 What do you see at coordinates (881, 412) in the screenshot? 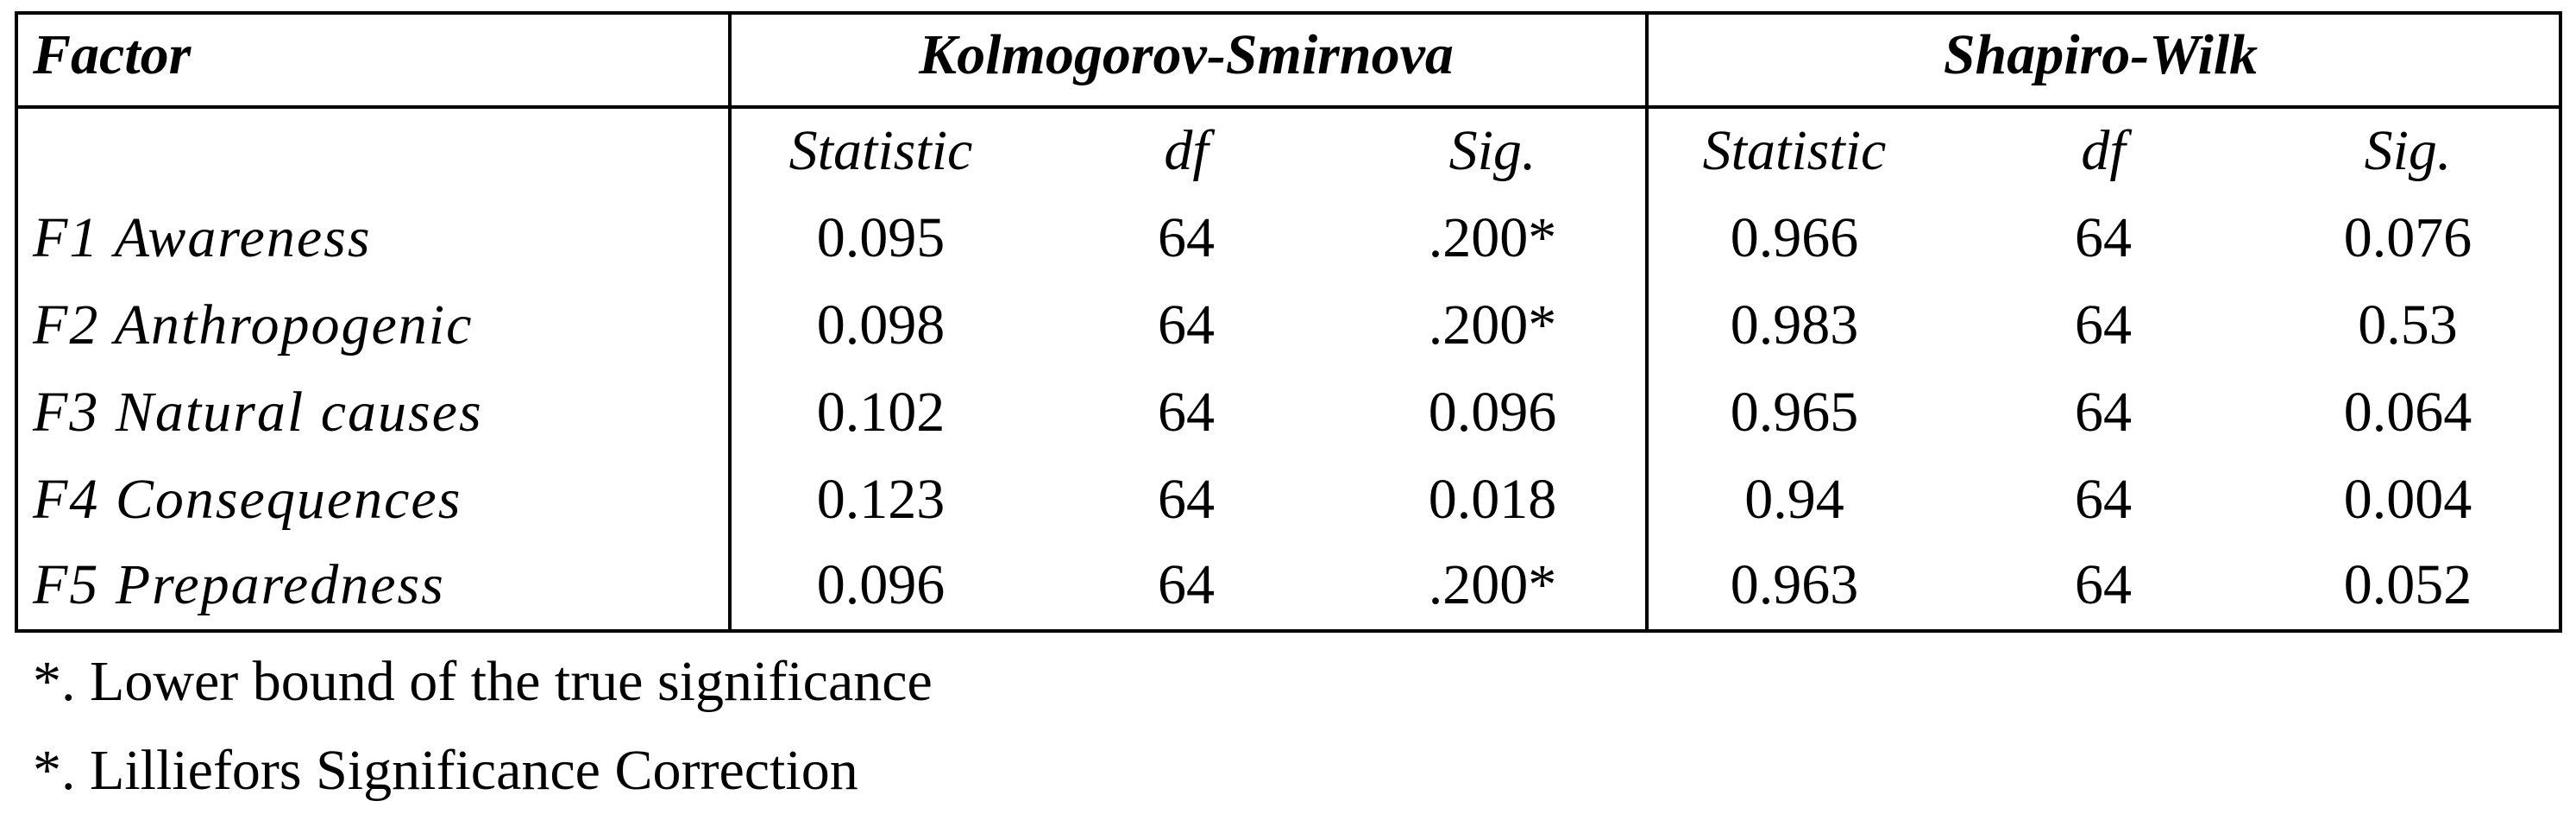
I see `cell-value: 0.102` at bounding box center [881, 412].